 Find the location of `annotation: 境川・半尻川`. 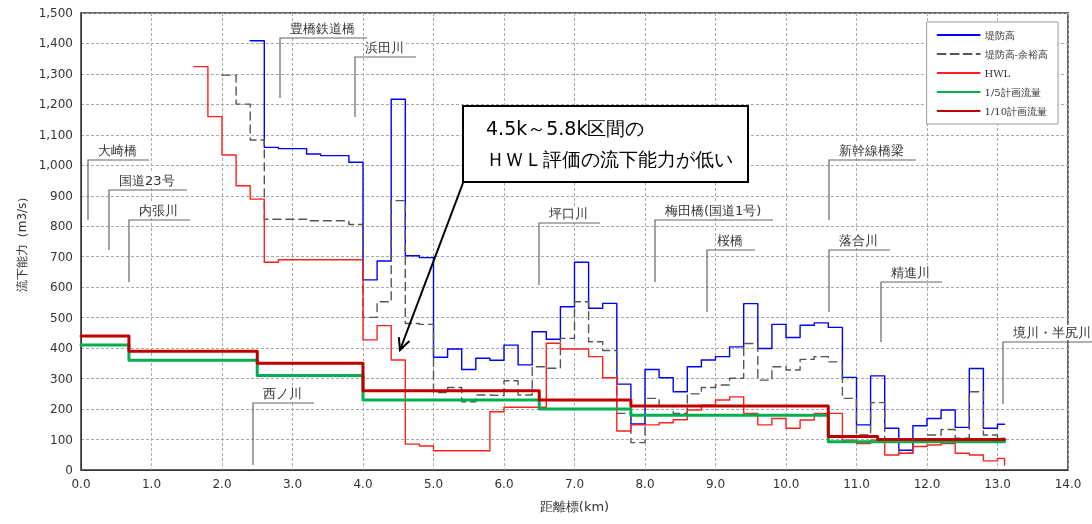

annotation: 境川・半尻川 is located at coordinates (1052, 332).